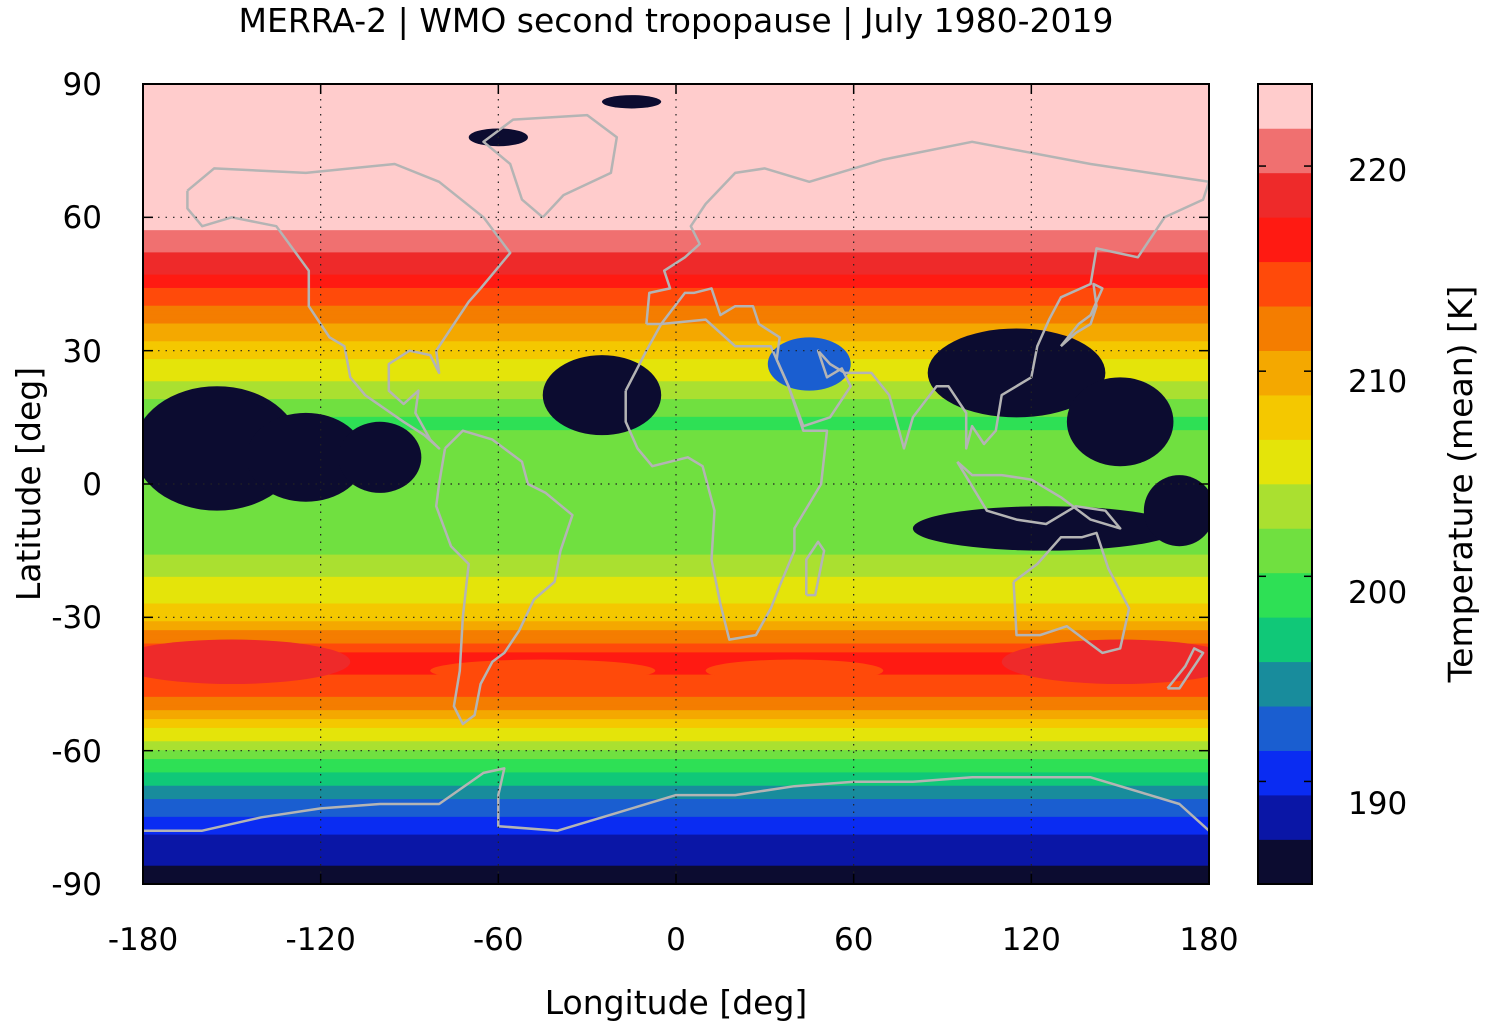  Describe the element at coordinates (1031, 940) in the screenshot. I see `x-tick-label: 120` at that location.